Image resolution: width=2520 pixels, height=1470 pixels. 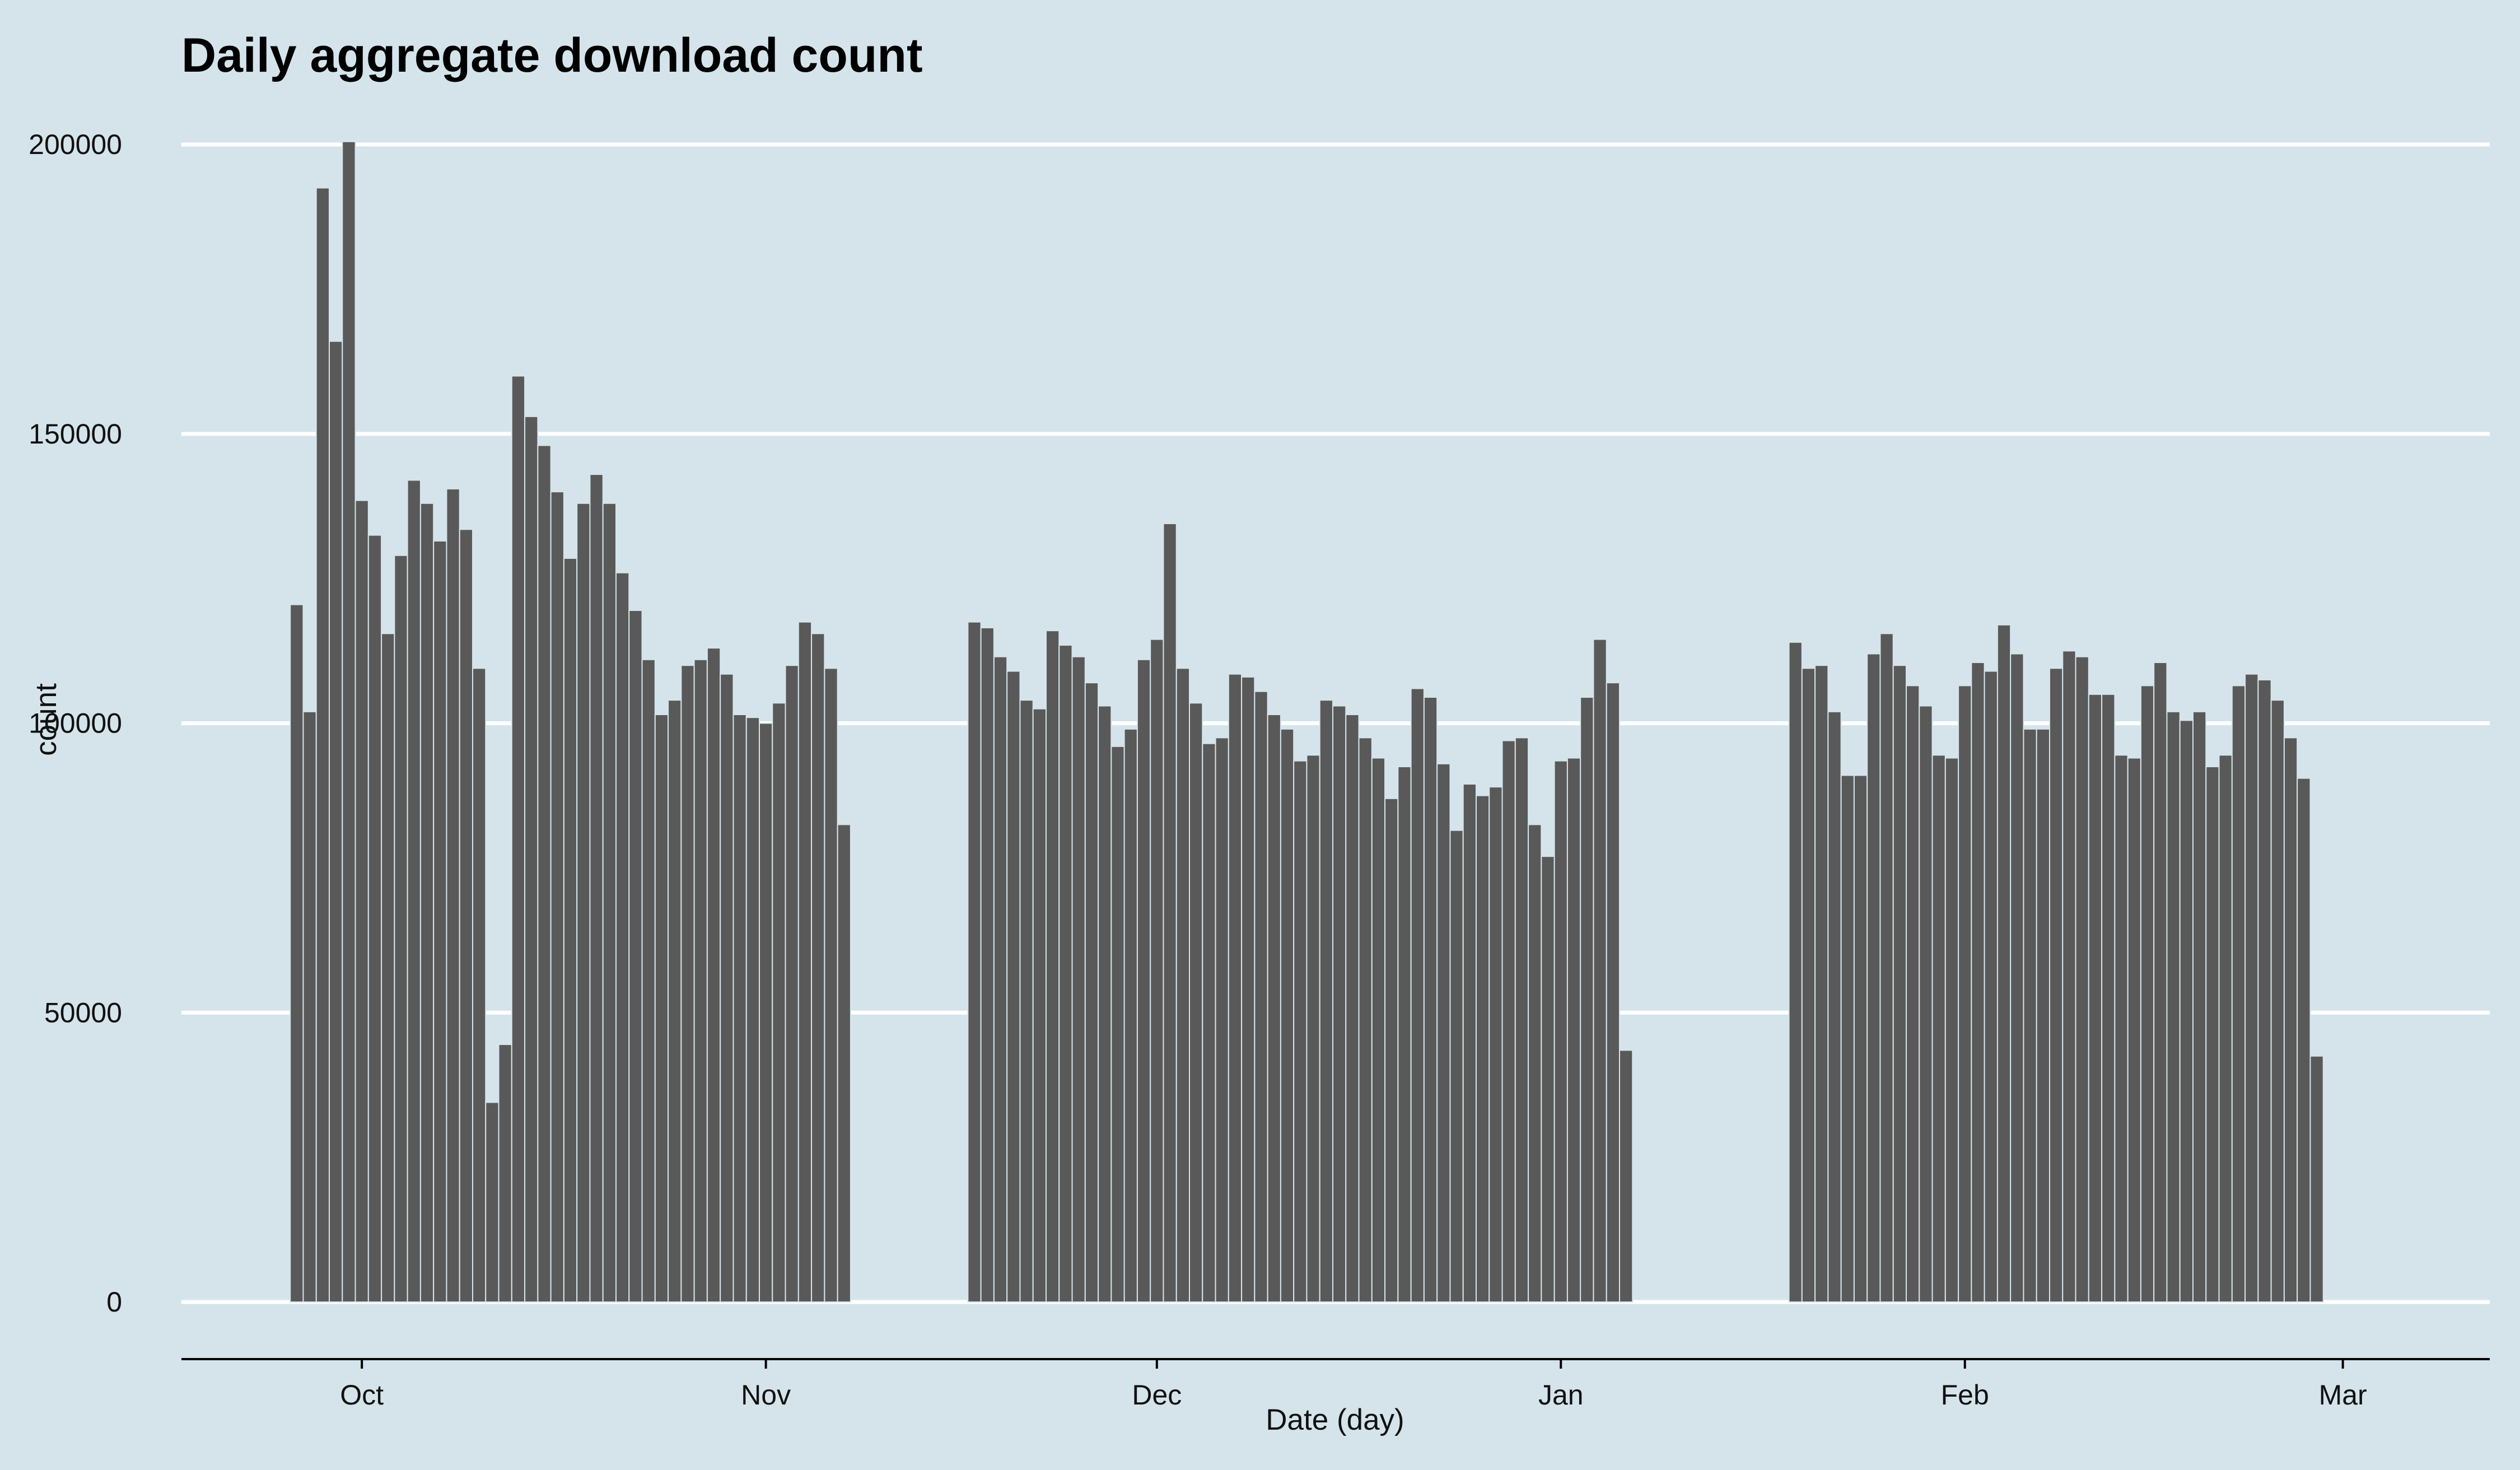 What do you see at coordinates (1157, 1395) in the screenshot?
I see `x-tick-label: Dec` at bounding box center [1157, 1395].